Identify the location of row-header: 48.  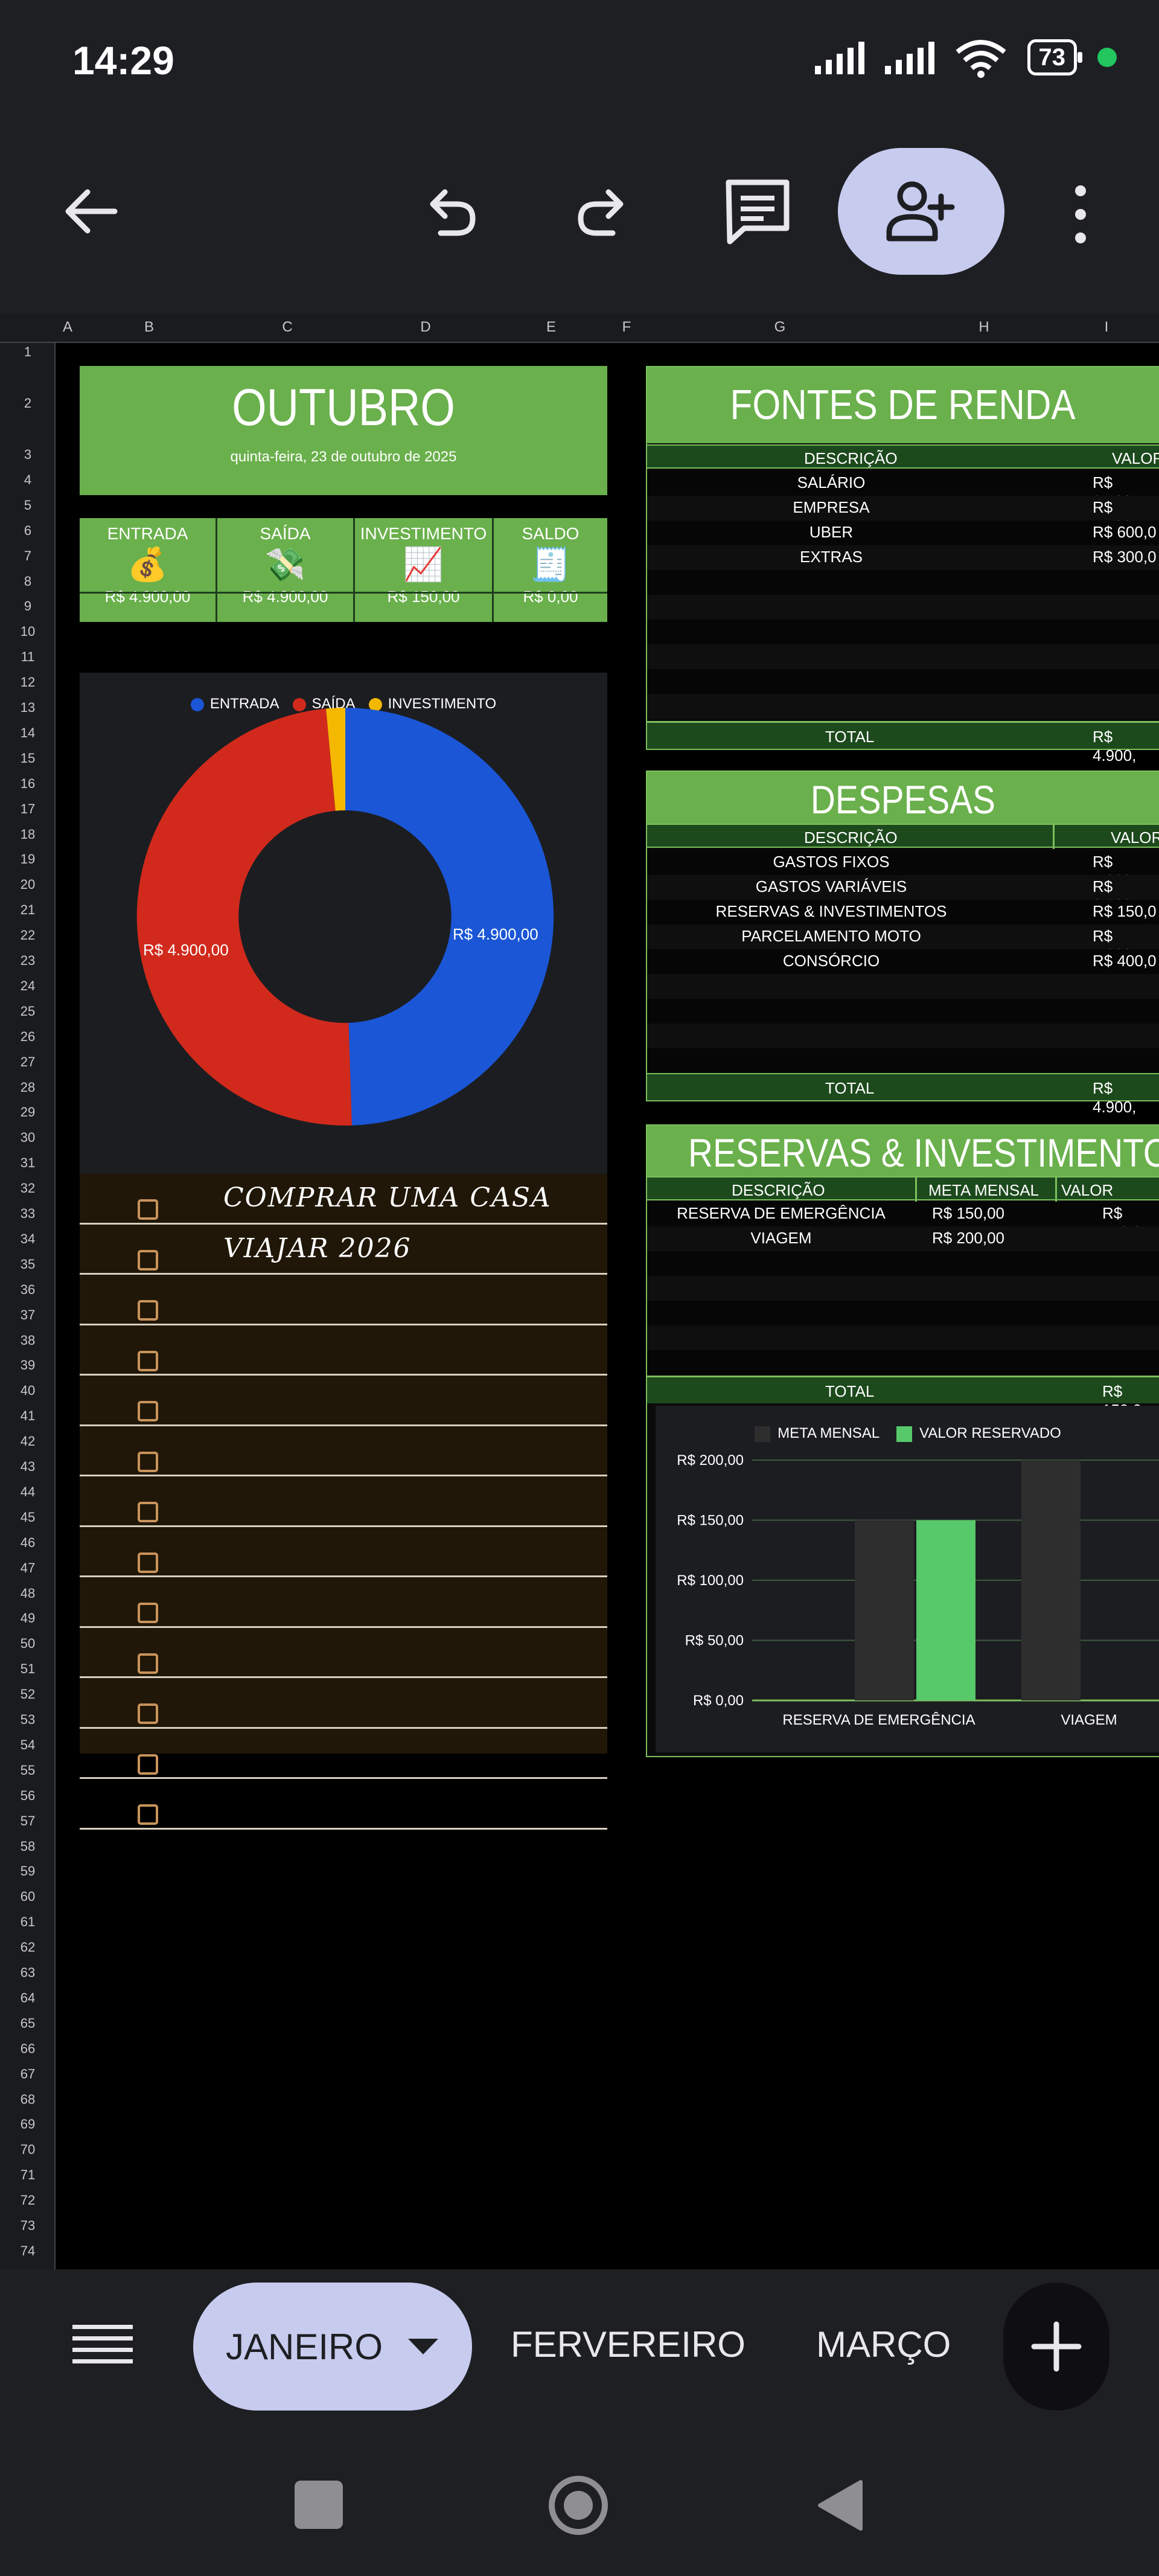
(28, 1593).